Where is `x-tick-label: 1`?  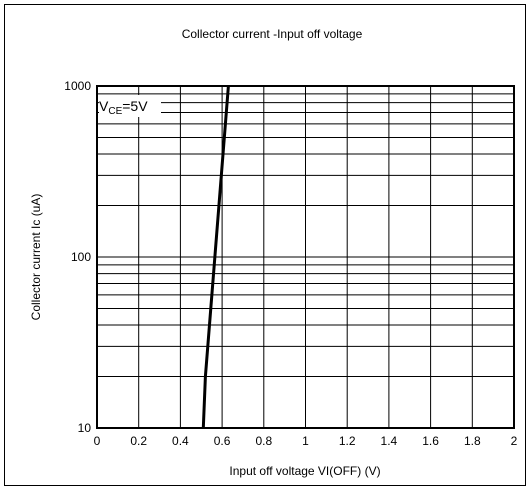 x-tick-label: 1 is located at coordinates (305, 441).